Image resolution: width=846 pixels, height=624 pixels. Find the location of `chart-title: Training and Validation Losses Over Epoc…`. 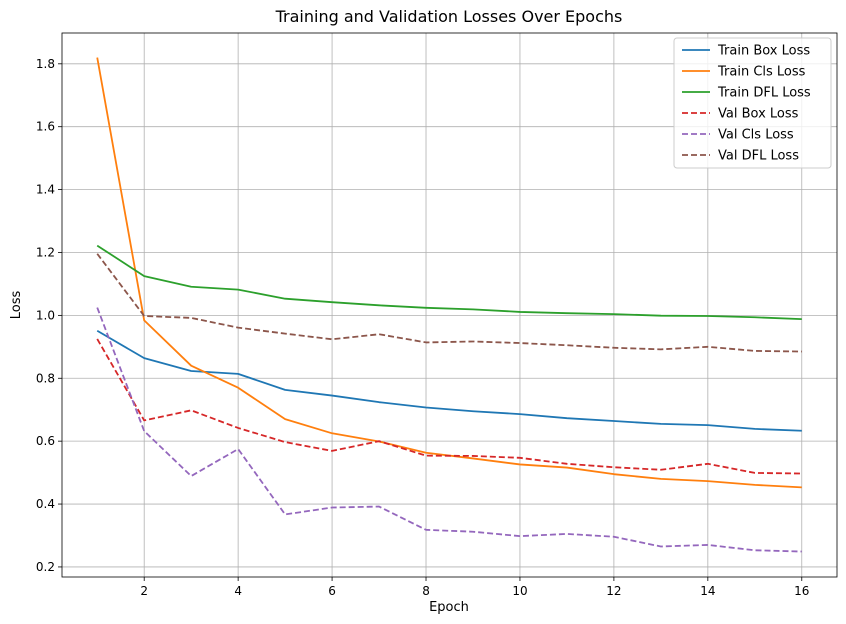

chart-title: Training and Validation Losses Over Epoc… is located at coordinates (449, 16).